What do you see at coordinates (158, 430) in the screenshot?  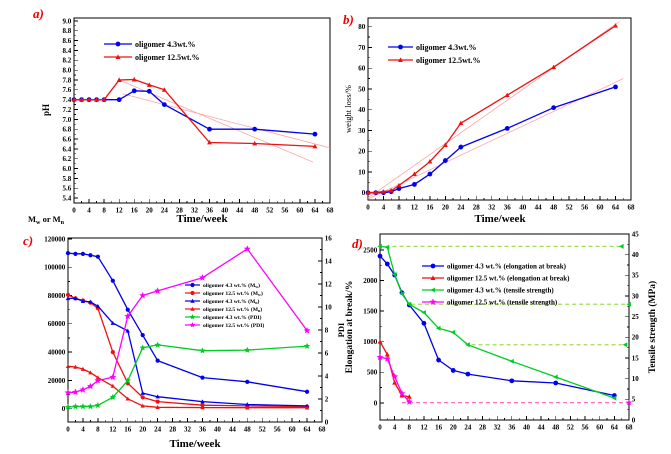 I see `svg-text: 24` at bounding box center [158, 430].